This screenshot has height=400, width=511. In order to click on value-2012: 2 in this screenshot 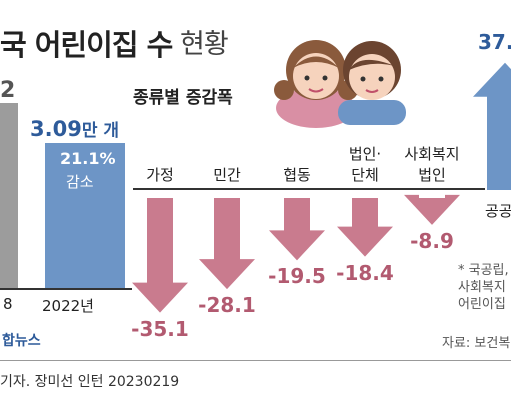, I will do `click(8, 90)`.